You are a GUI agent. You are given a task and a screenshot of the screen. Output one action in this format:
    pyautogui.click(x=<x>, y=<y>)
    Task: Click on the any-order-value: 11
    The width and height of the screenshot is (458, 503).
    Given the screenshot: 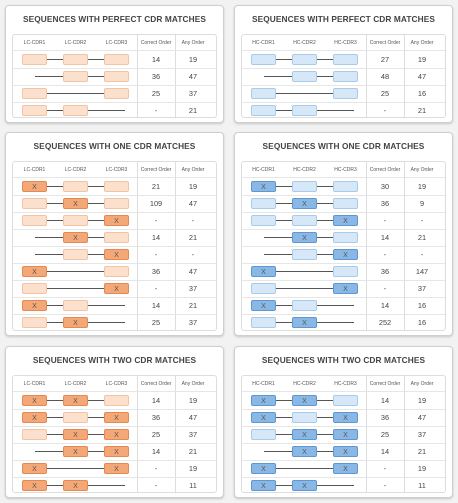 What is the action you would take?
    pyautogui.click(x=422, y=485)
    